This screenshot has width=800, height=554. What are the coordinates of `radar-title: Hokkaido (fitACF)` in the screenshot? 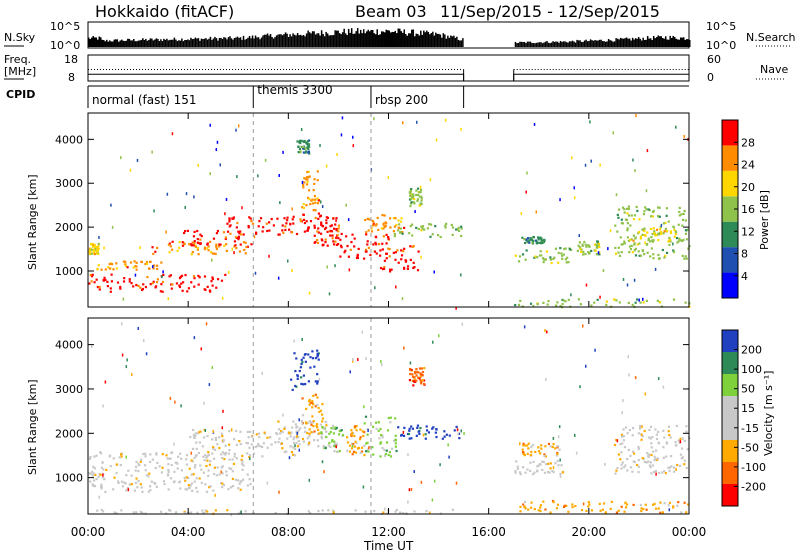 It's located at (164, 11).